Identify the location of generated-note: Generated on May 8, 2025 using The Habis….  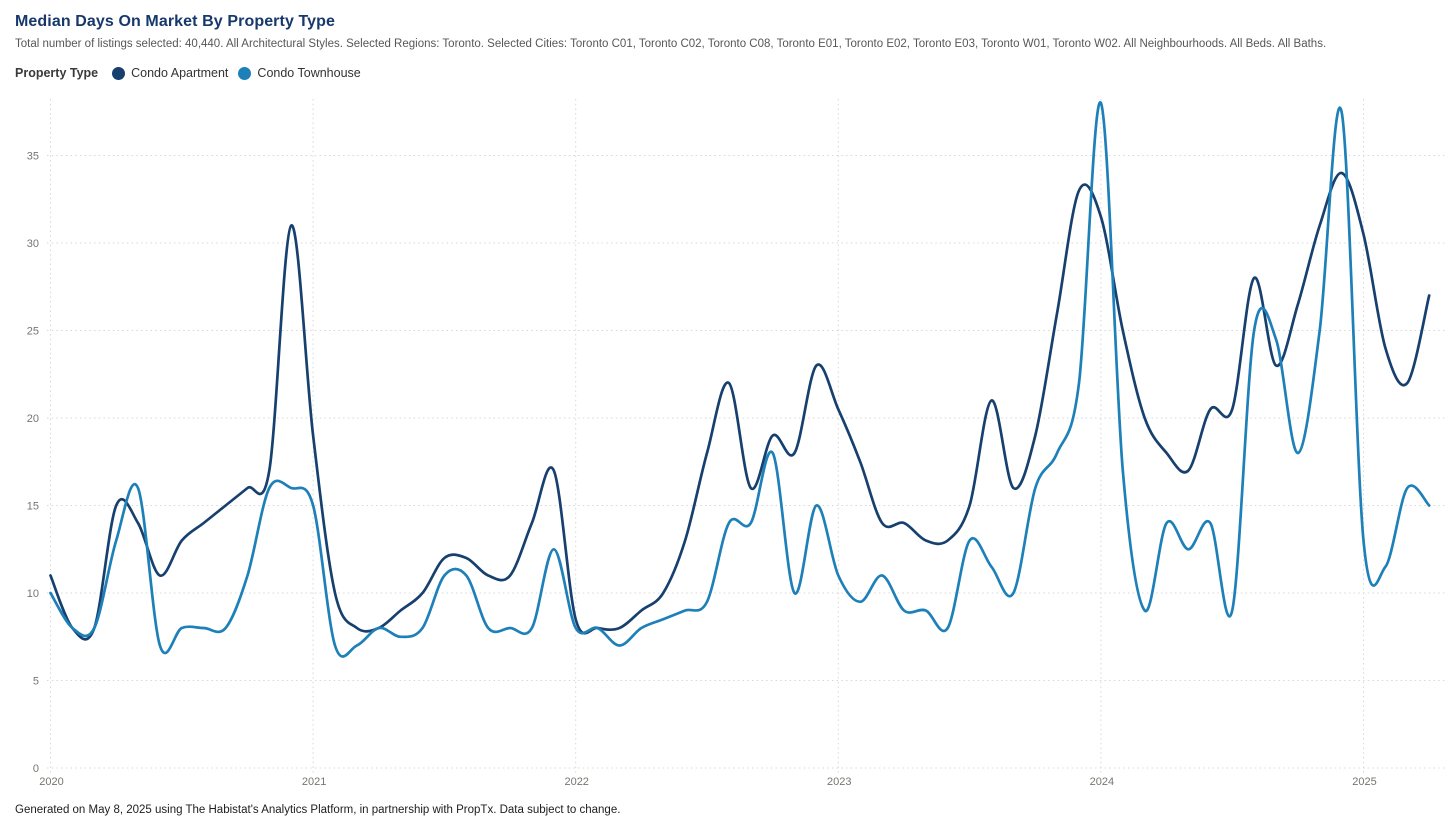
(318, 810).